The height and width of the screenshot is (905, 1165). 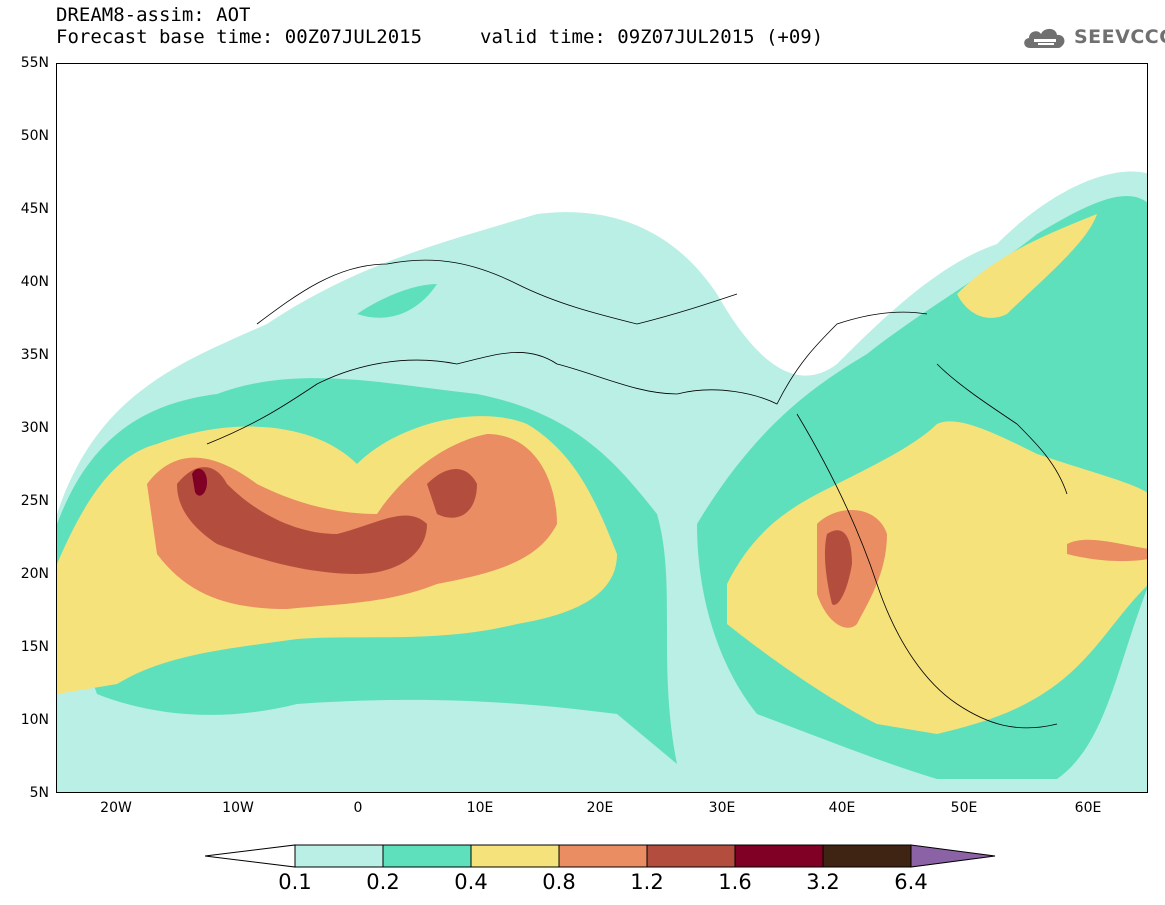 I want to click on colorbar-label: 0.8, so click(x=559, y=882).